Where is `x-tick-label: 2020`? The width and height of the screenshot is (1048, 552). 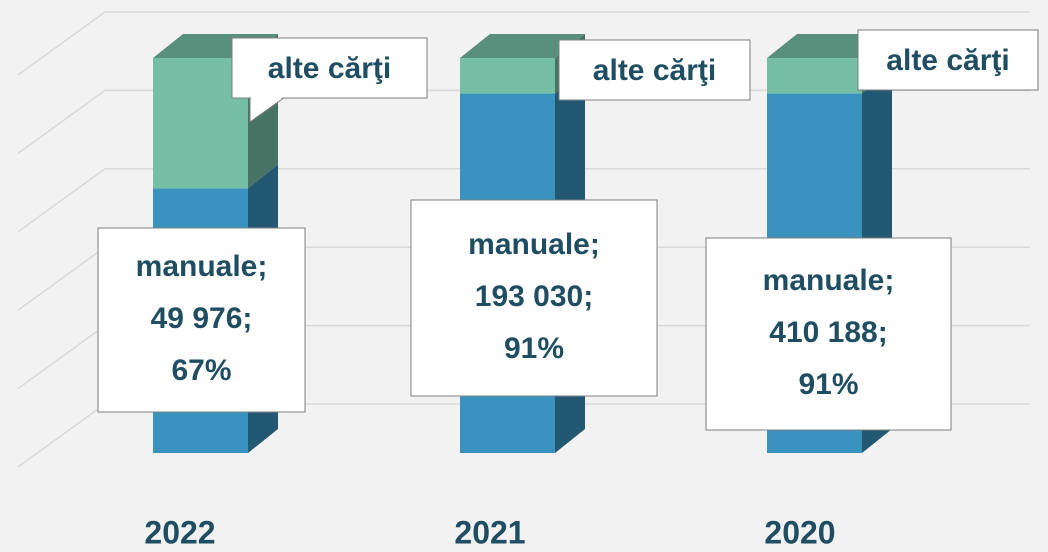
x-tick-label: 2020 is located at coordinates (799, 532).